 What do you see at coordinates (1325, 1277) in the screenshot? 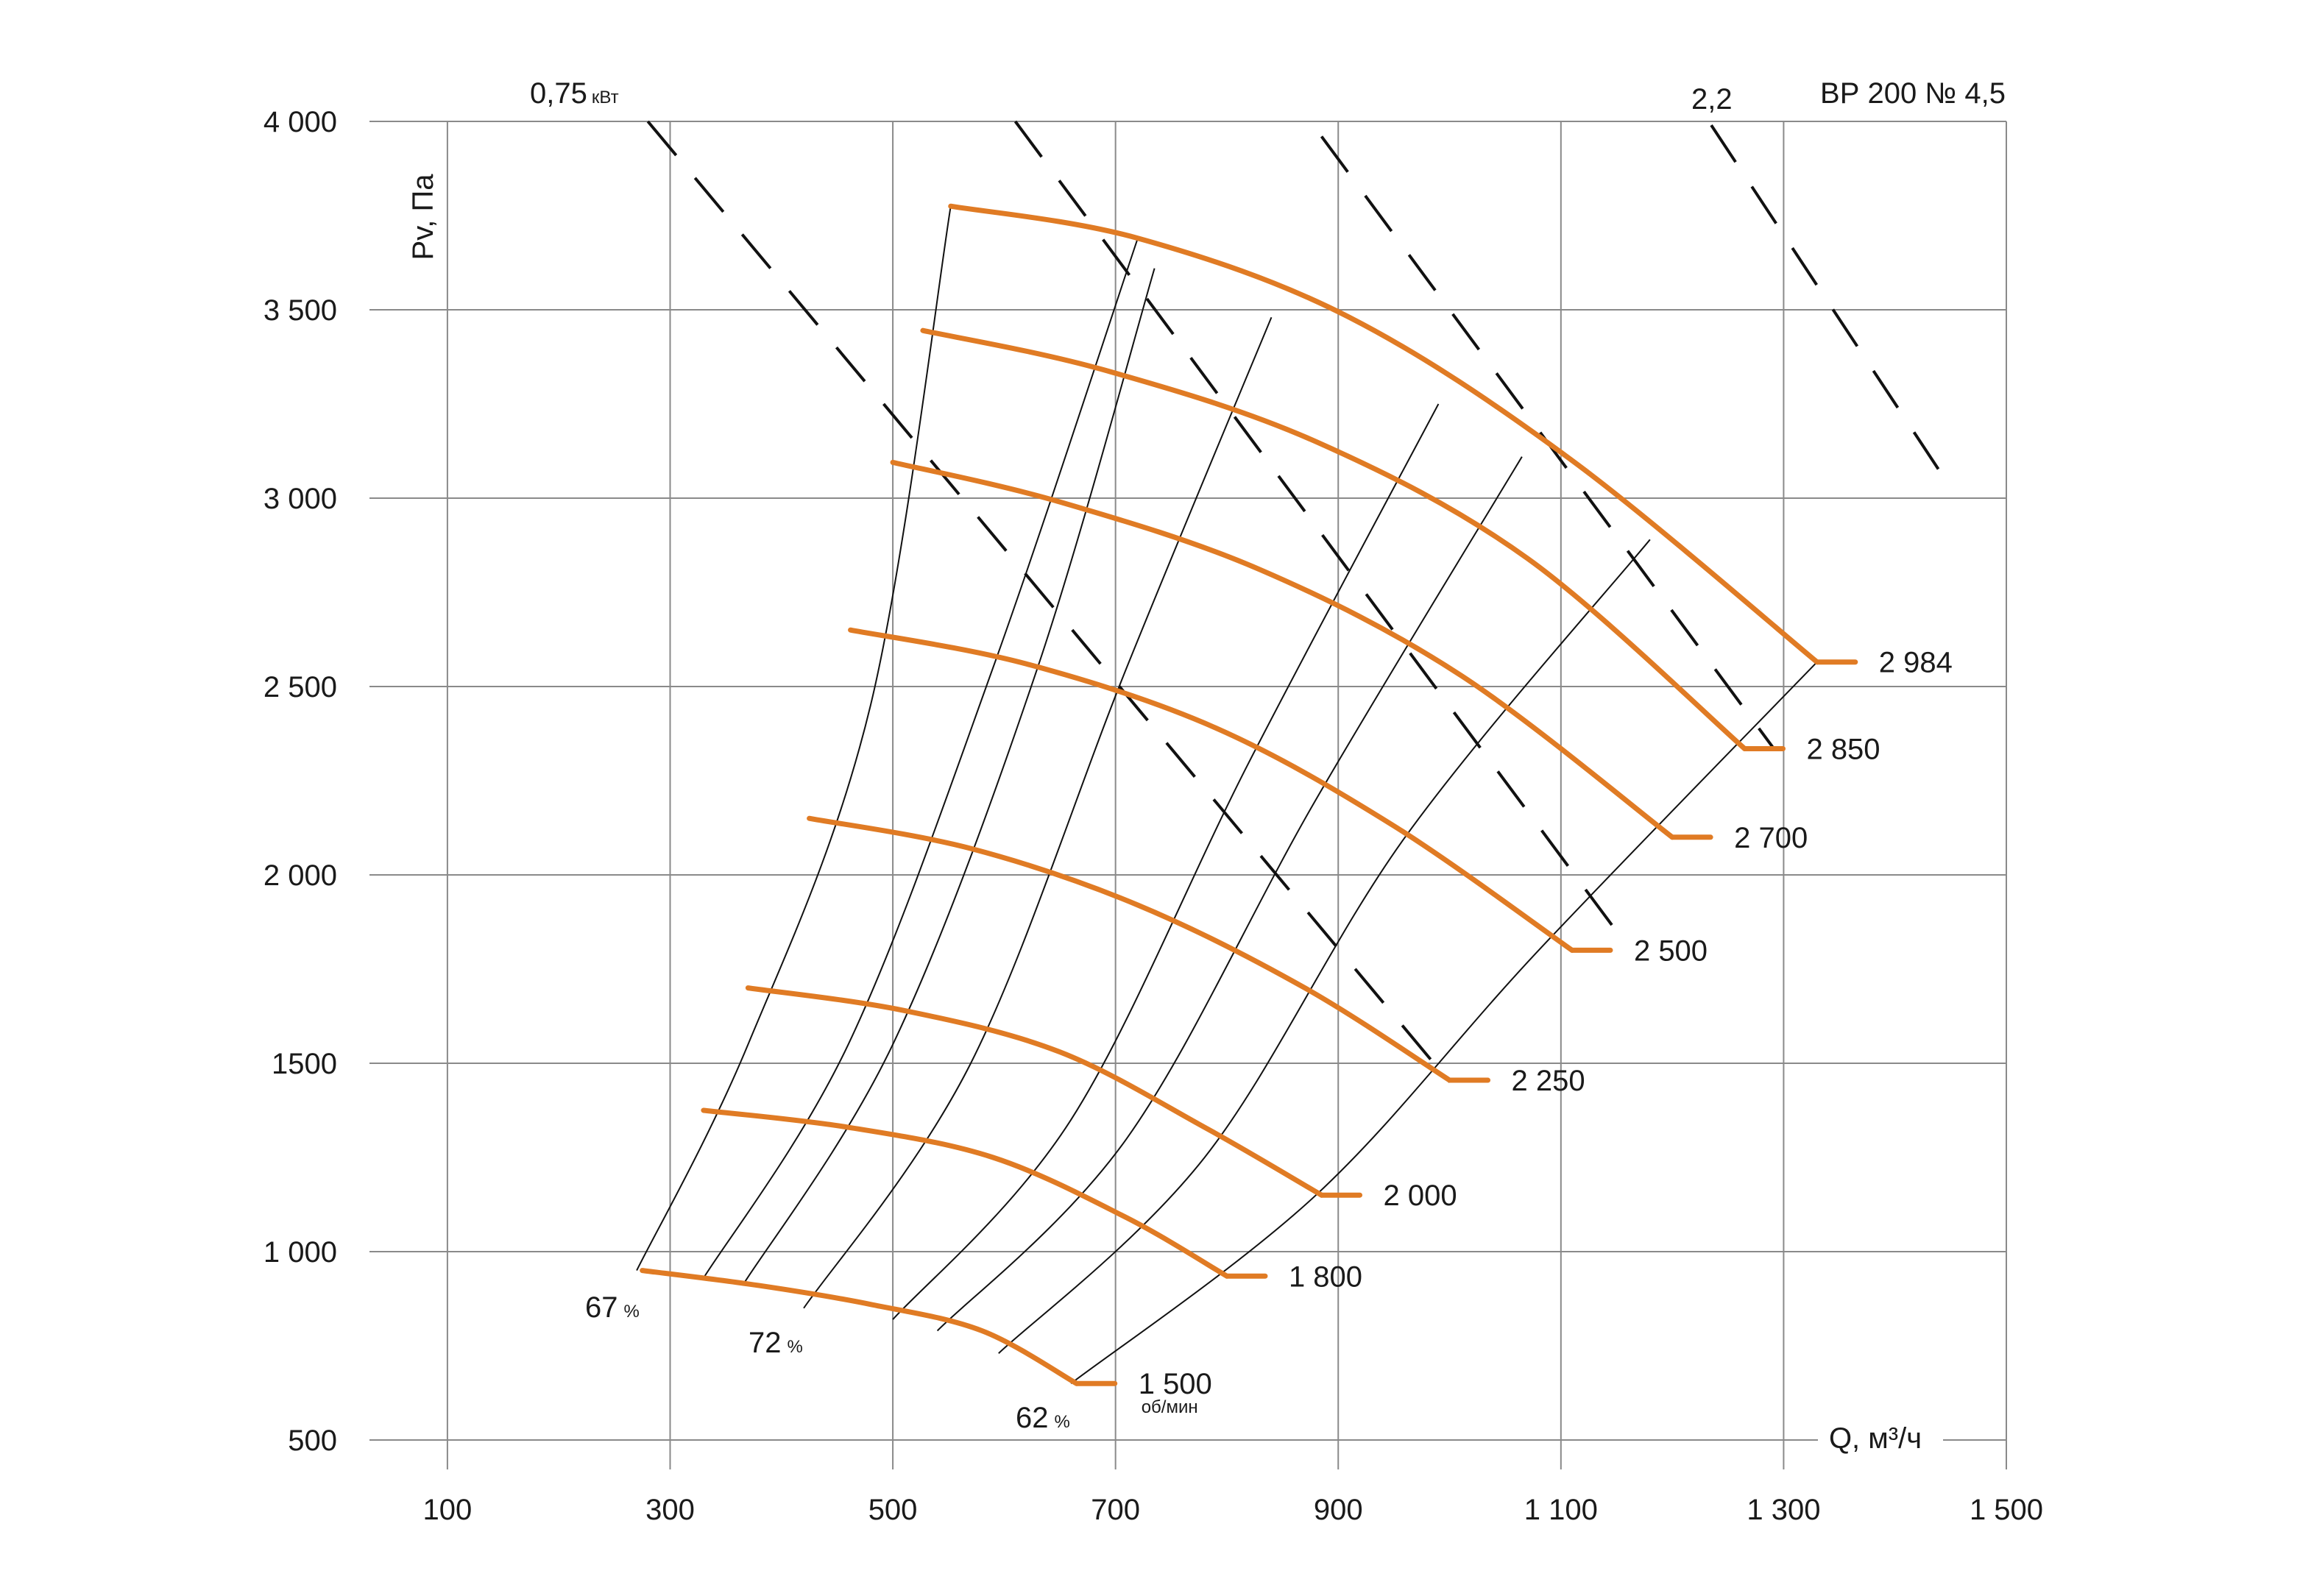
I see `rpm-label: 1 800` at bounding box center [1325, 1277].